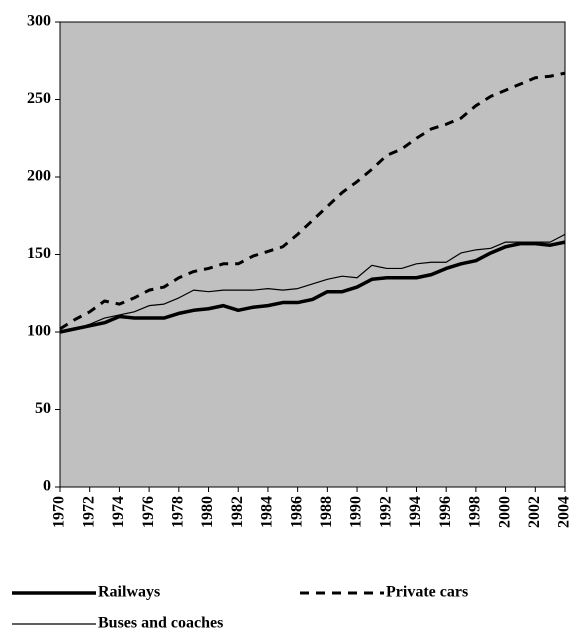  What do you see at coordinates (88, 512) in the screenshot?
I see `x-tick-label: 1972` at bounding box center [88, 512].